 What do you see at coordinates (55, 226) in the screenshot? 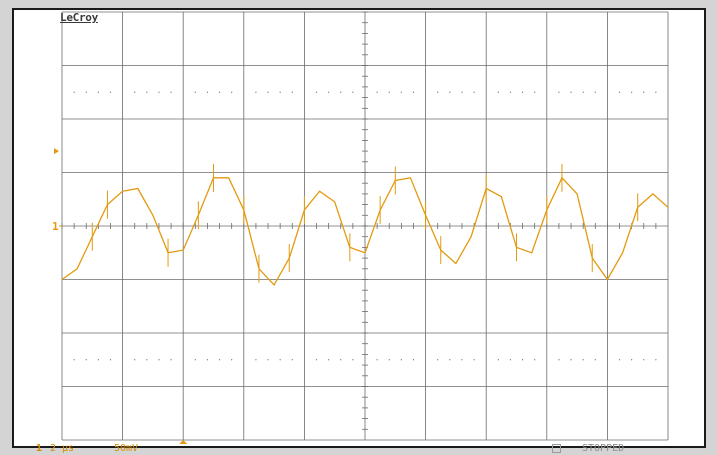
I see `channel-ground-label: 1` at bounding box center [55, 226].